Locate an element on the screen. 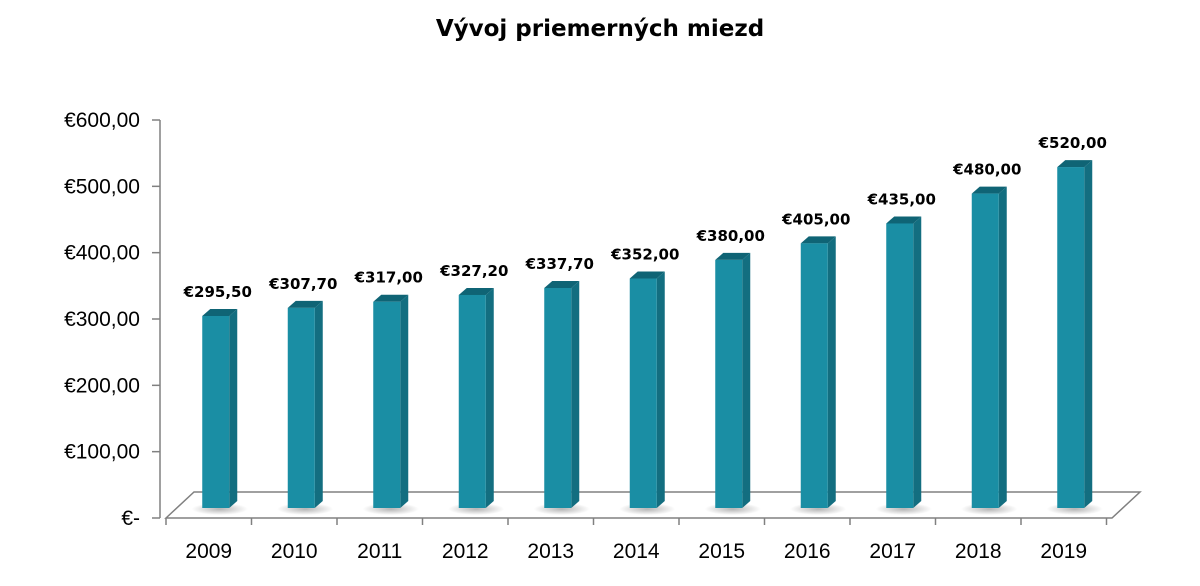 The height and width of the screenshot is (586, 1200). y-tick-label: €100,00 is located at coordinates (102, 452).